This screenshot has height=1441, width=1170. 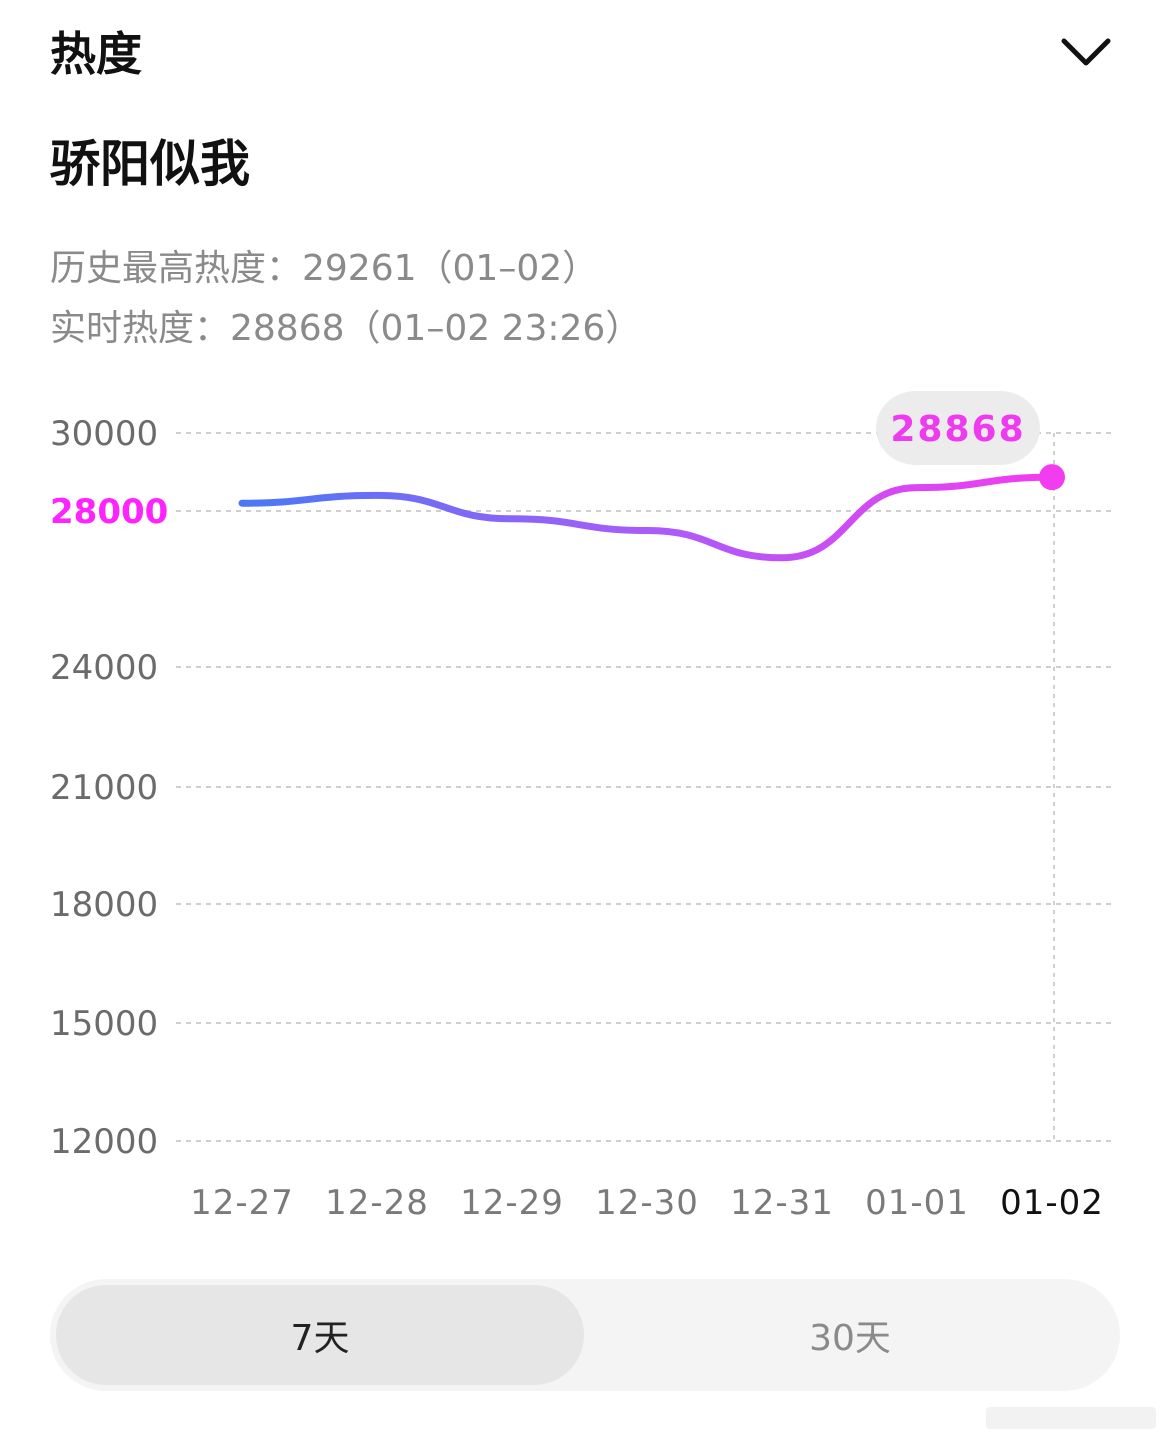 I want to click on x-tick-label: 01-01, so click(x=917, y=1203).